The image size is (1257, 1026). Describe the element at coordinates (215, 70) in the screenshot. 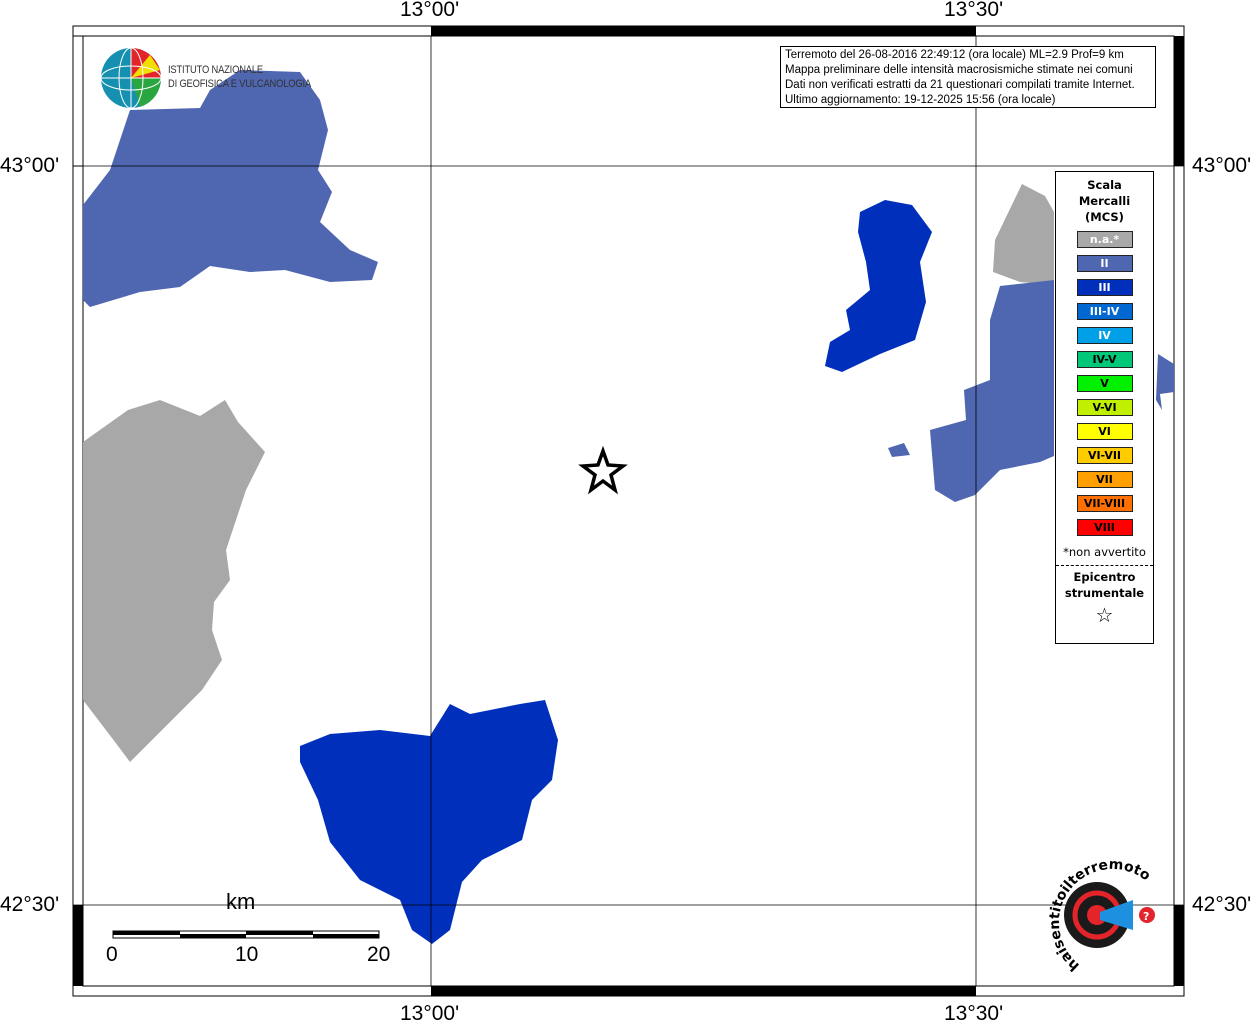

I see `ingv-logo-line: ISTITUTO NAZIONALE` at that location.